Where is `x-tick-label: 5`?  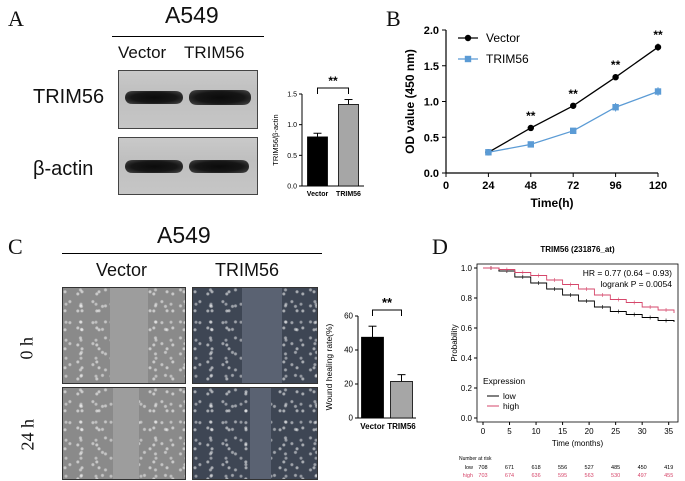
x-tick-label: 5 is located at coordinates (509, 431).